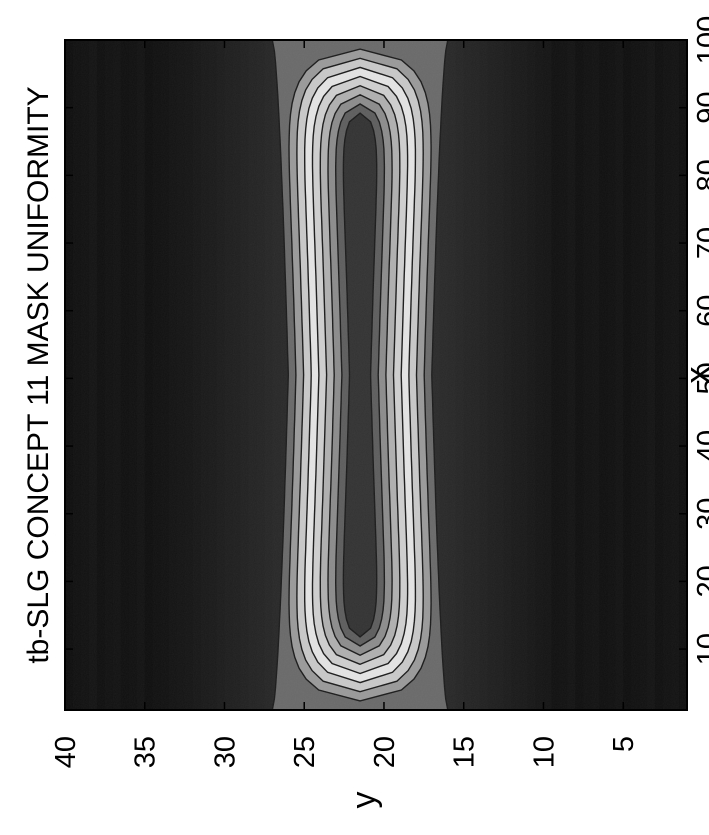  Describe the element at coordinates (225, 752) in the screenshot. I see `y-tick-label: 30` at that location.